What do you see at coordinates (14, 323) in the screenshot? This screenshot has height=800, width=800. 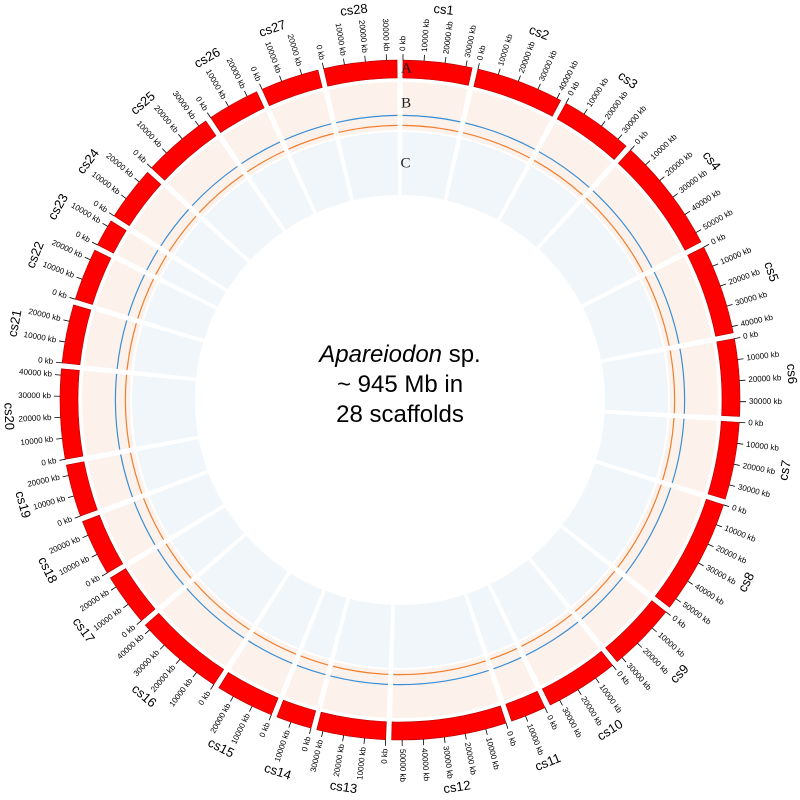 I see `scaffold-name: cs21` at bounding box center [14, 323].